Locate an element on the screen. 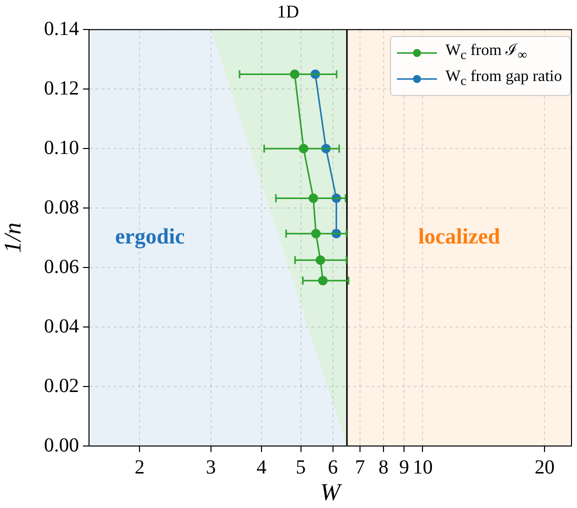 This screenshot has height=508, width=577. x-tick-label: 2 is located at coordinates (139, 467).